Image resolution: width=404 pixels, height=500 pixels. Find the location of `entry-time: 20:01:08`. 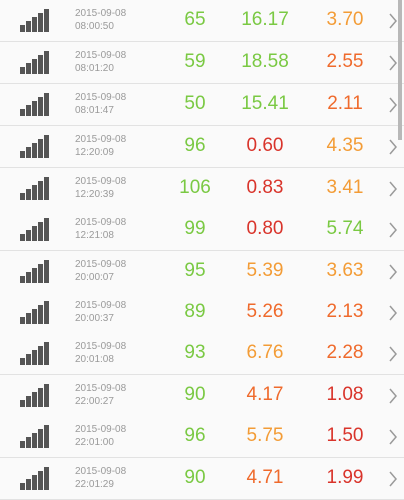

entry-time: 20:01:08 is located at coordinates (94, 359).